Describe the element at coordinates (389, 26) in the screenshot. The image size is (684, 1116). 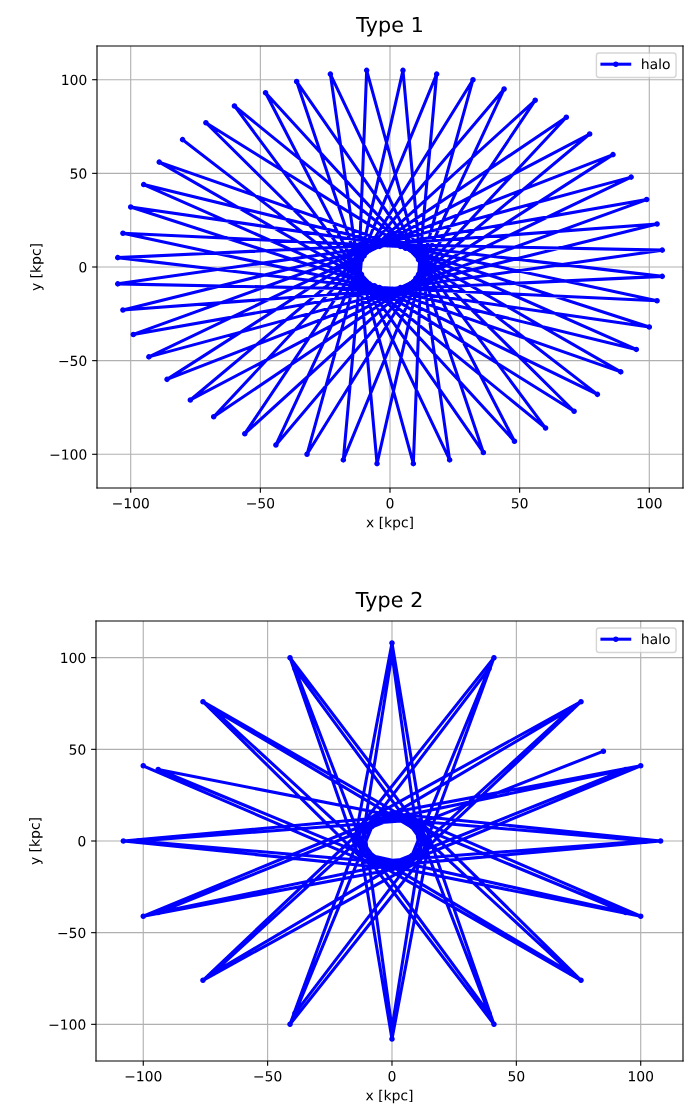
I see `chart-title: Type 1` at that location.